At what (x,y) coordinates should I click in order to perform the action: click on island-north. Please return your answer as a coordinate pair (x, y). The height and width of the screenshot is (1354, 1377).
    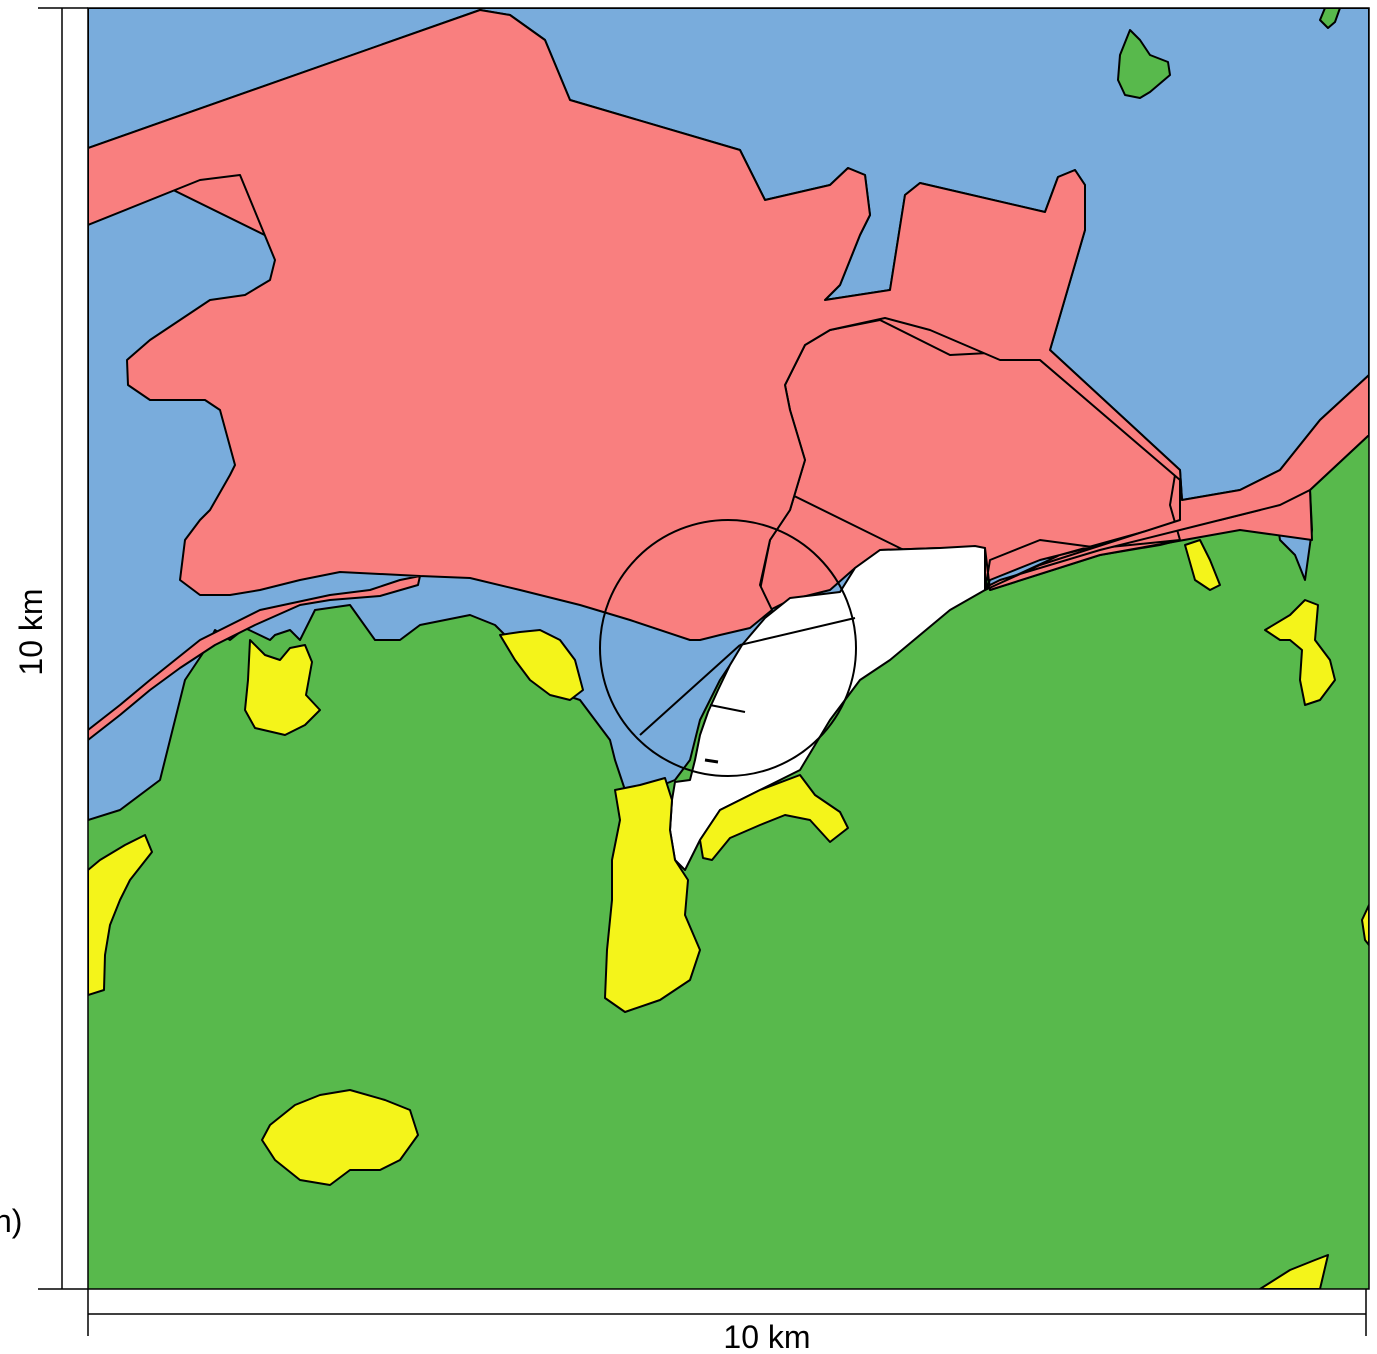
    Looking at the image, I should click on (1144, 64).